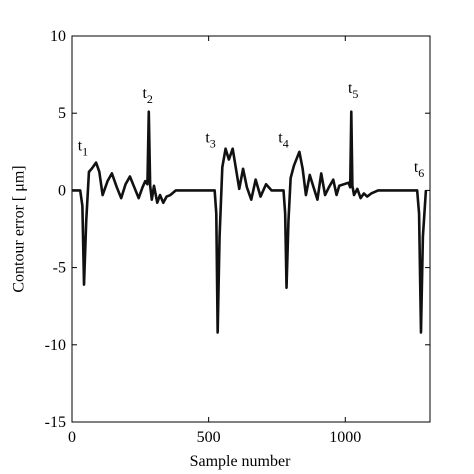 Image resolution: width=474 pixels, height=474 pixels. Describe the element at coordinates (62, 113) in the screenshot. I see `y-tick-label: 5` at that location.